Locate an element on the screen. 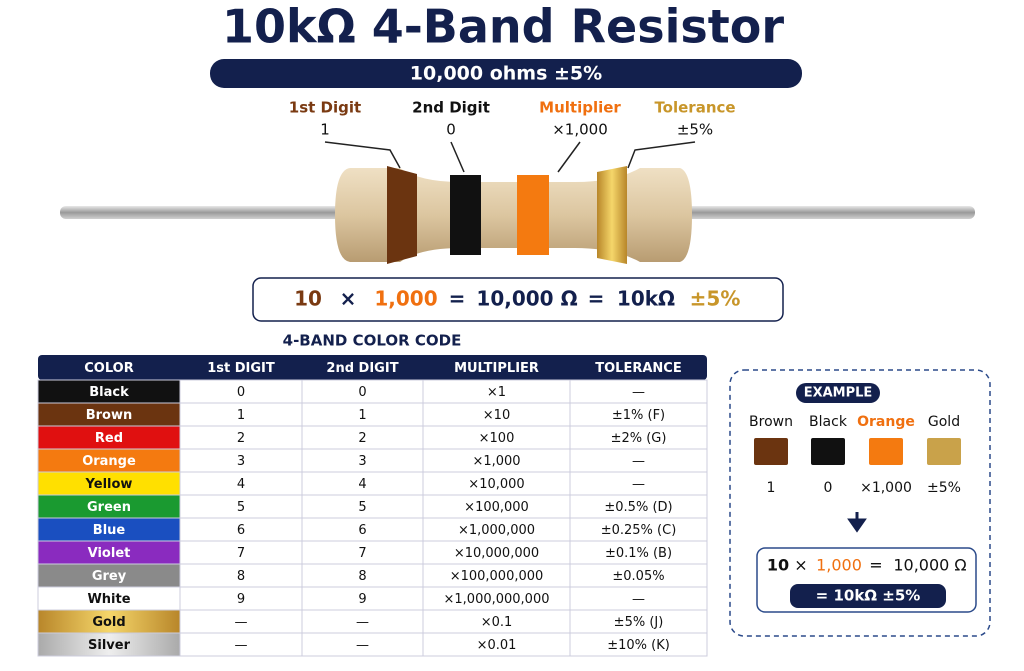 The height and width of the screenshot is (671, 1024). table-title: 4-BAND COLOR CODE is located at coordinates (372, 341).